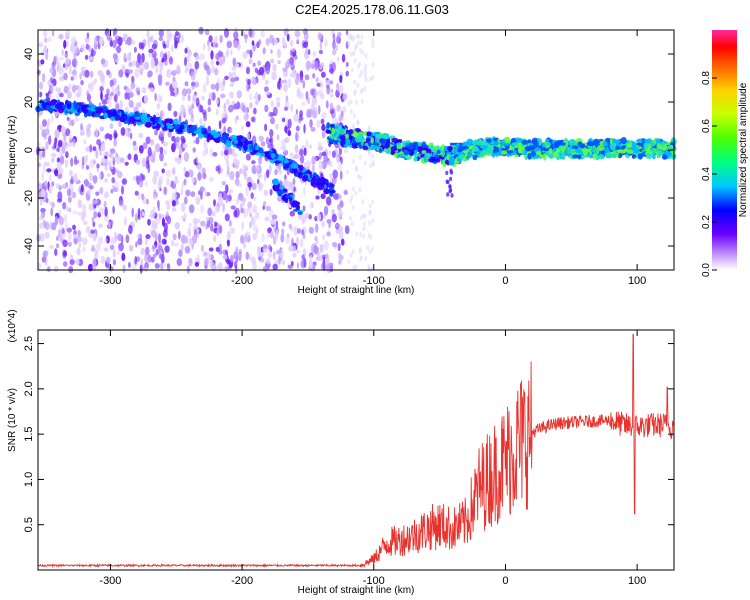 This screenshot has height=600, width=750. What do you see at coordinates (706, 78) in the screenshot?
I see `colorbar-tick-label: 0.8` at bounding box center [706, 78].